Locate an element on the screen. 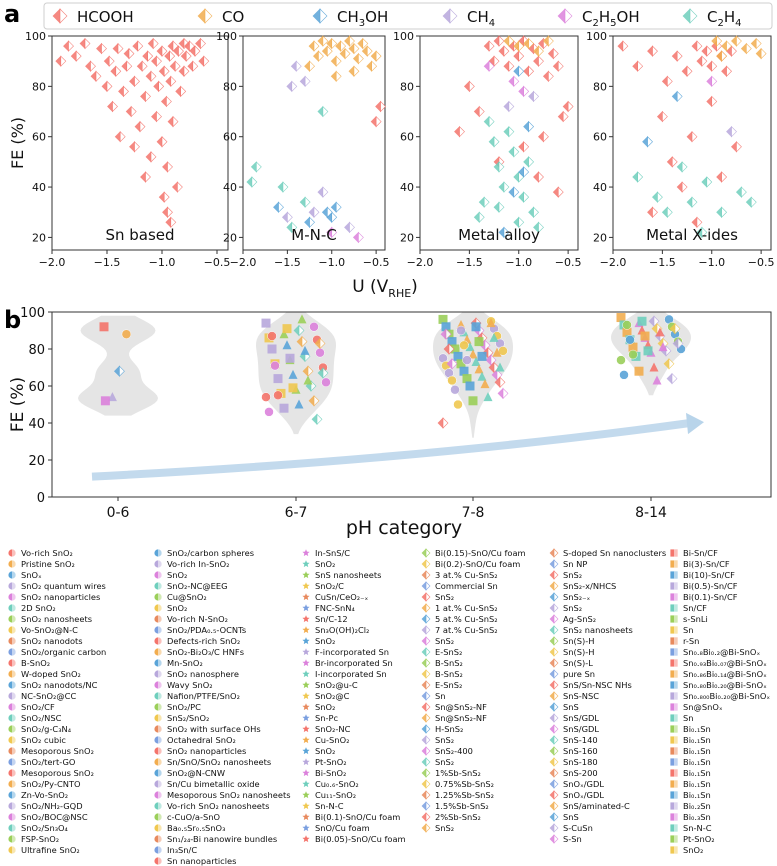 This screenshot has width=777, height=866. legend-item-label: Sn₀.₈₆Bi₀.₁₄@Bi-SnOₓ is located at coordinates (725, 674).